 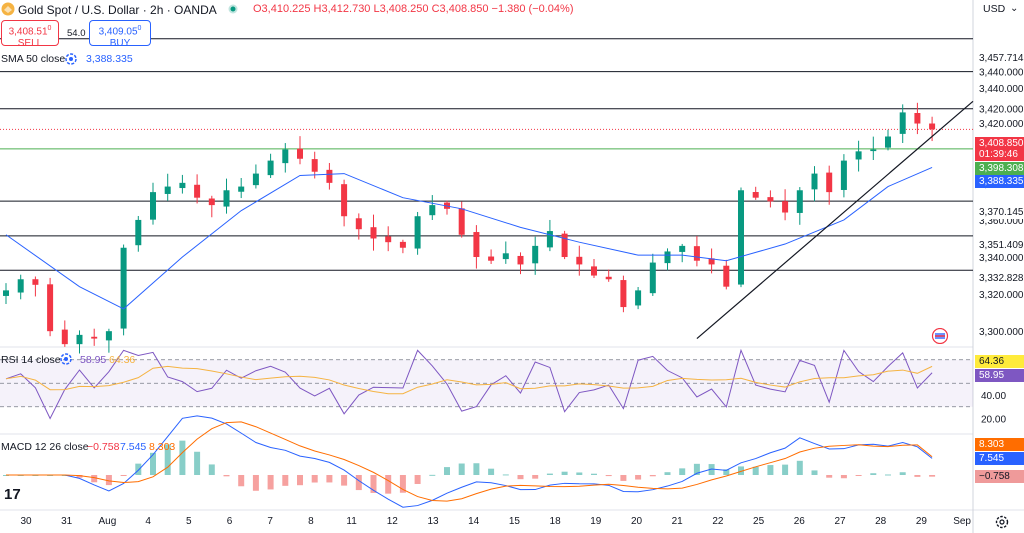 I want to click on macd-value-tag: 8.303, so click(x=999, y=444).